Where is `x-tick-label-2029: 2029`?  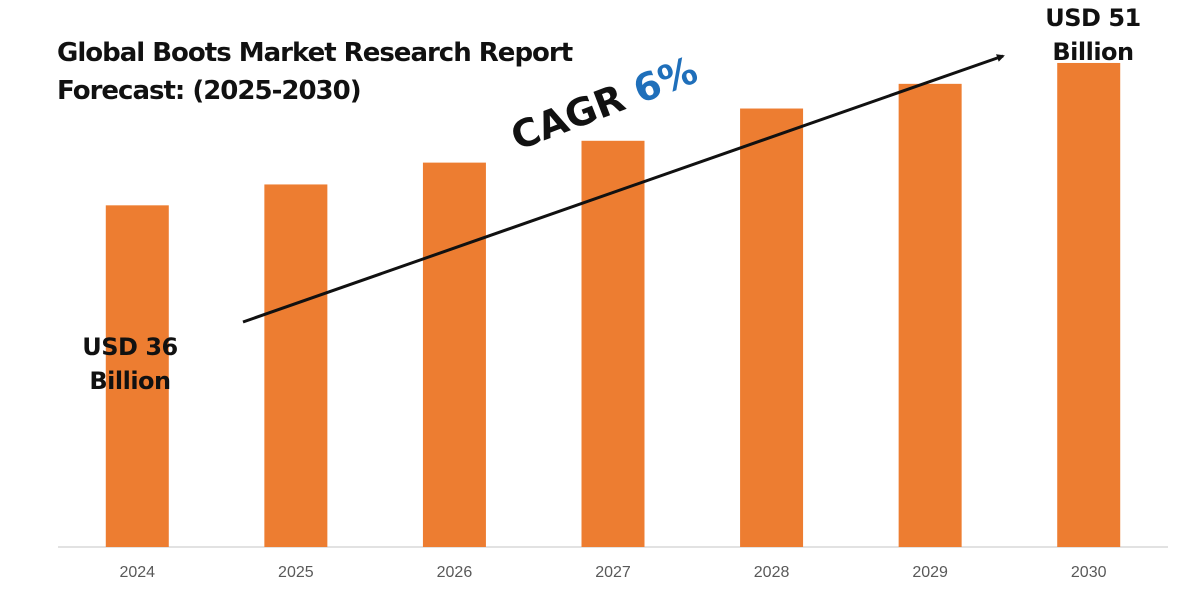 x-tick-label-2029: 2029 is located at coordinates (930, 572).